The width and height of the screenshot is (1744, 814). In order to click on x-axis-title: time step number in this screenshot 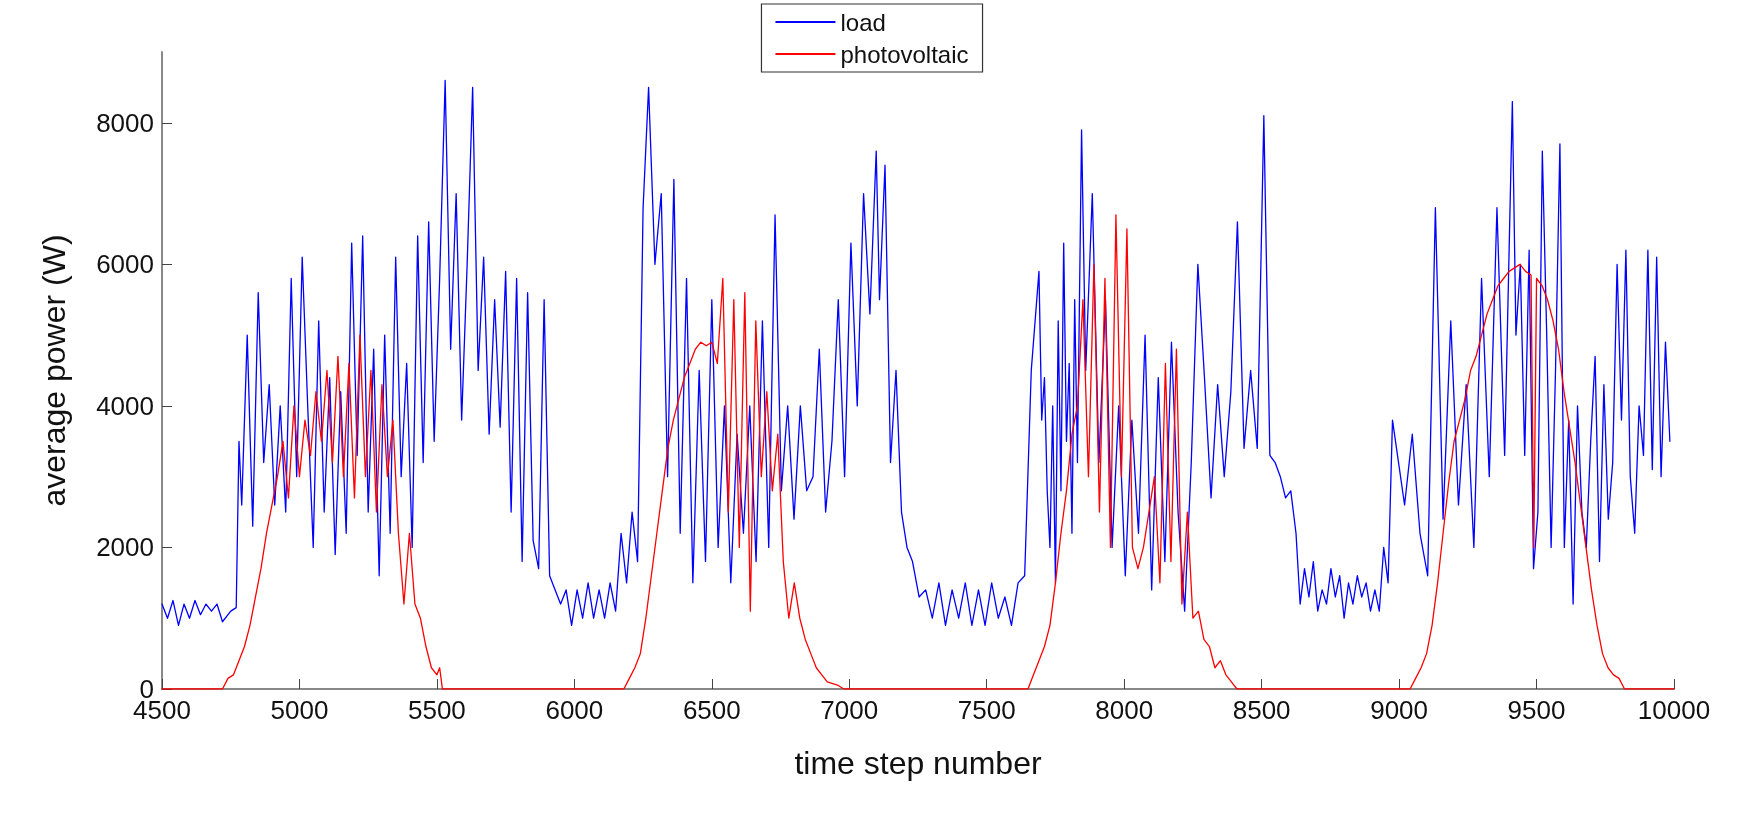, I will do `click(918, 763)`.